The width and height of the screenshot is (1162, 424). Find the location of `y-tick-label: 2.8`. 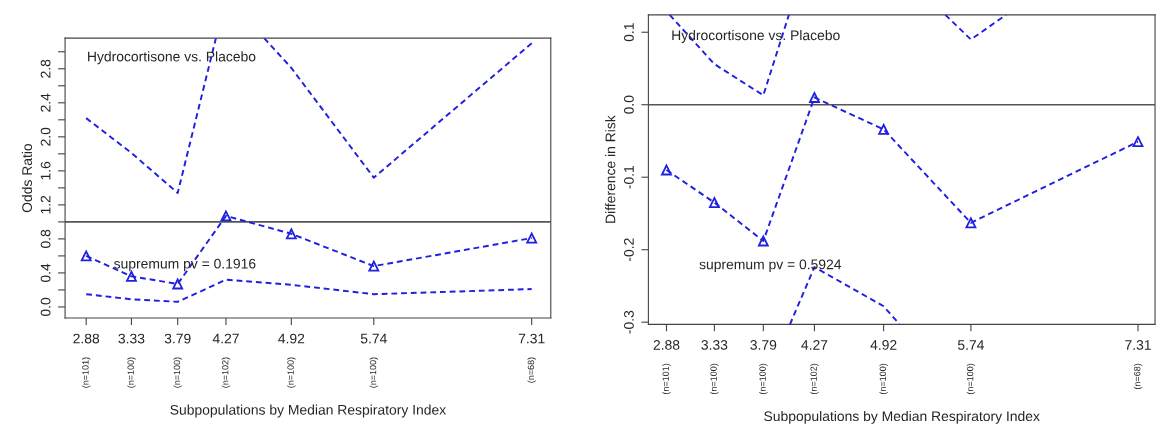

y-tick-label: 2.8 is located at coordinates (45, 68).